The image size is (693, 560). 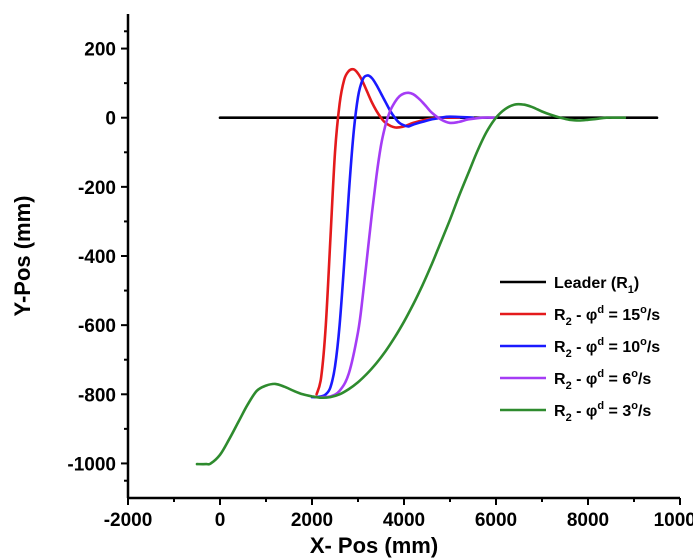 I want to click on y-tick-label: -200, so click(x=97, y=188).